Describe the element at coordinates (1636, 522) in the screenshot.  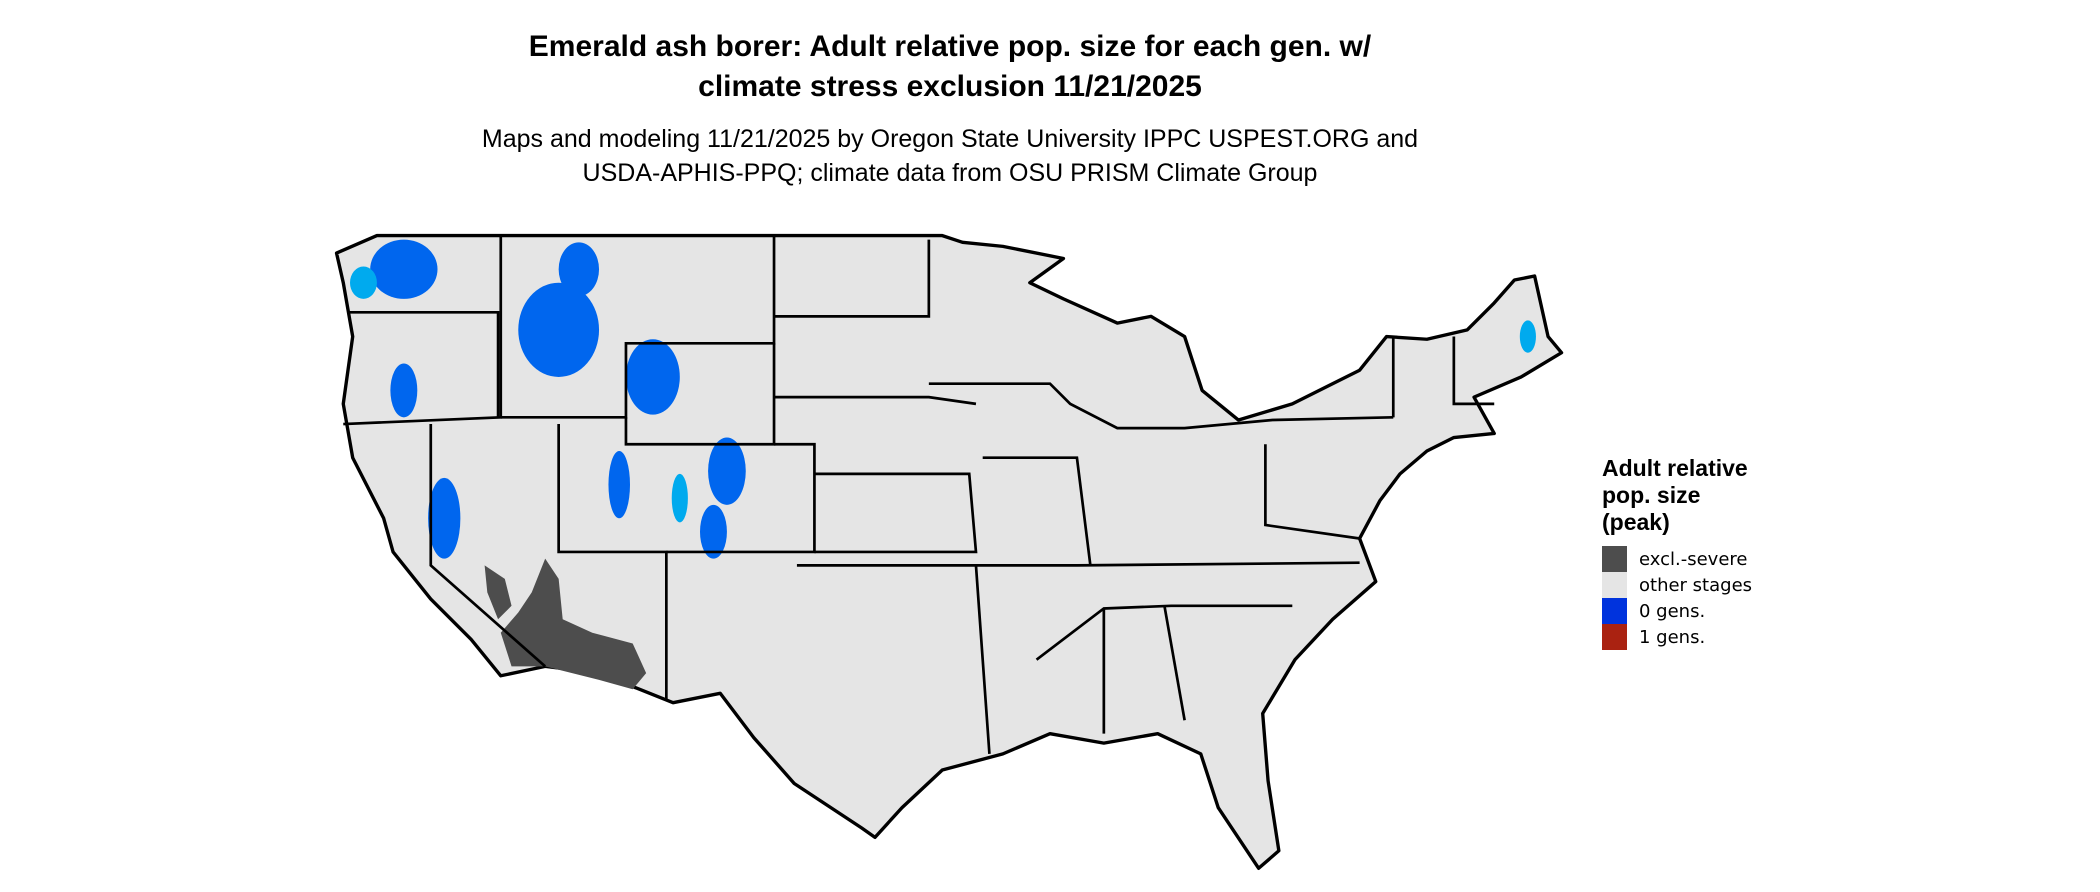
I see `legend-title-line: (peak)` at that location.